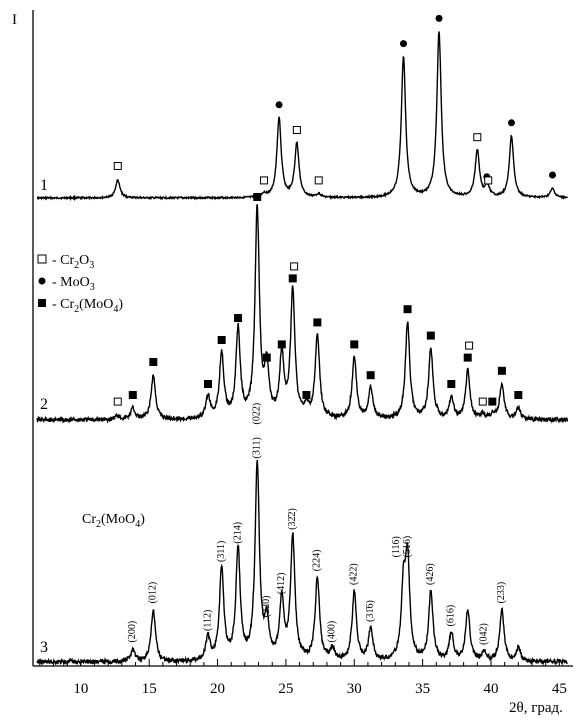 The image size is (580, 721). What do you see at coordinates (354, 574) in the screenshot?
I see `miller-index-label: (422)` at bounding box center [354, 574].